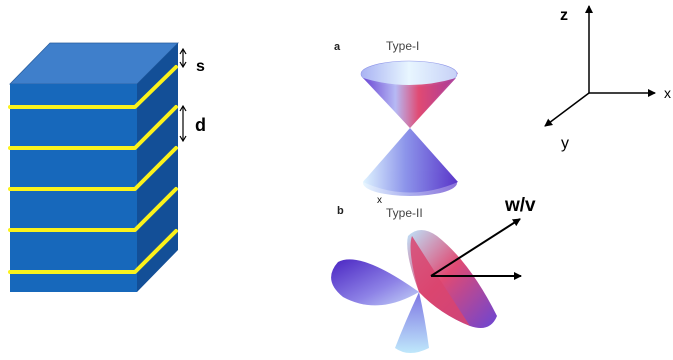 This screenshot has width=673, height=360. I want to click on z-axis-label: z, so click(564, 15).